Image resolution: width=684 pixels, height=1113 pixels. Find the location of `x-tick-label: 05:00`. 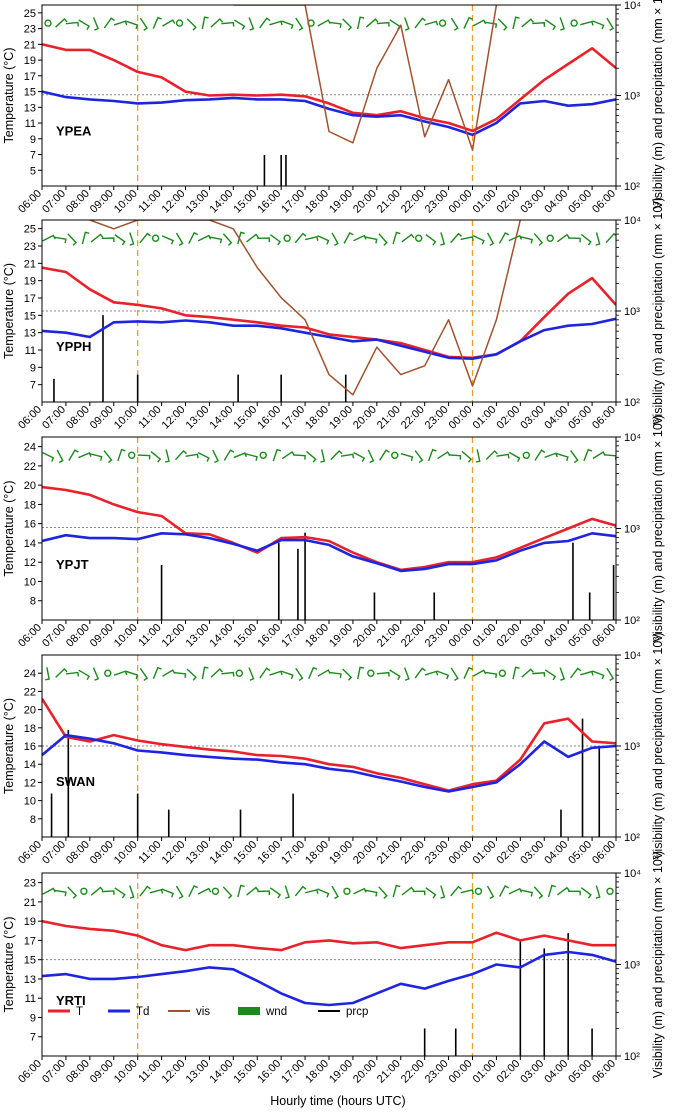

x-tick-label: 05:00 is located at coordinates (580, 202).